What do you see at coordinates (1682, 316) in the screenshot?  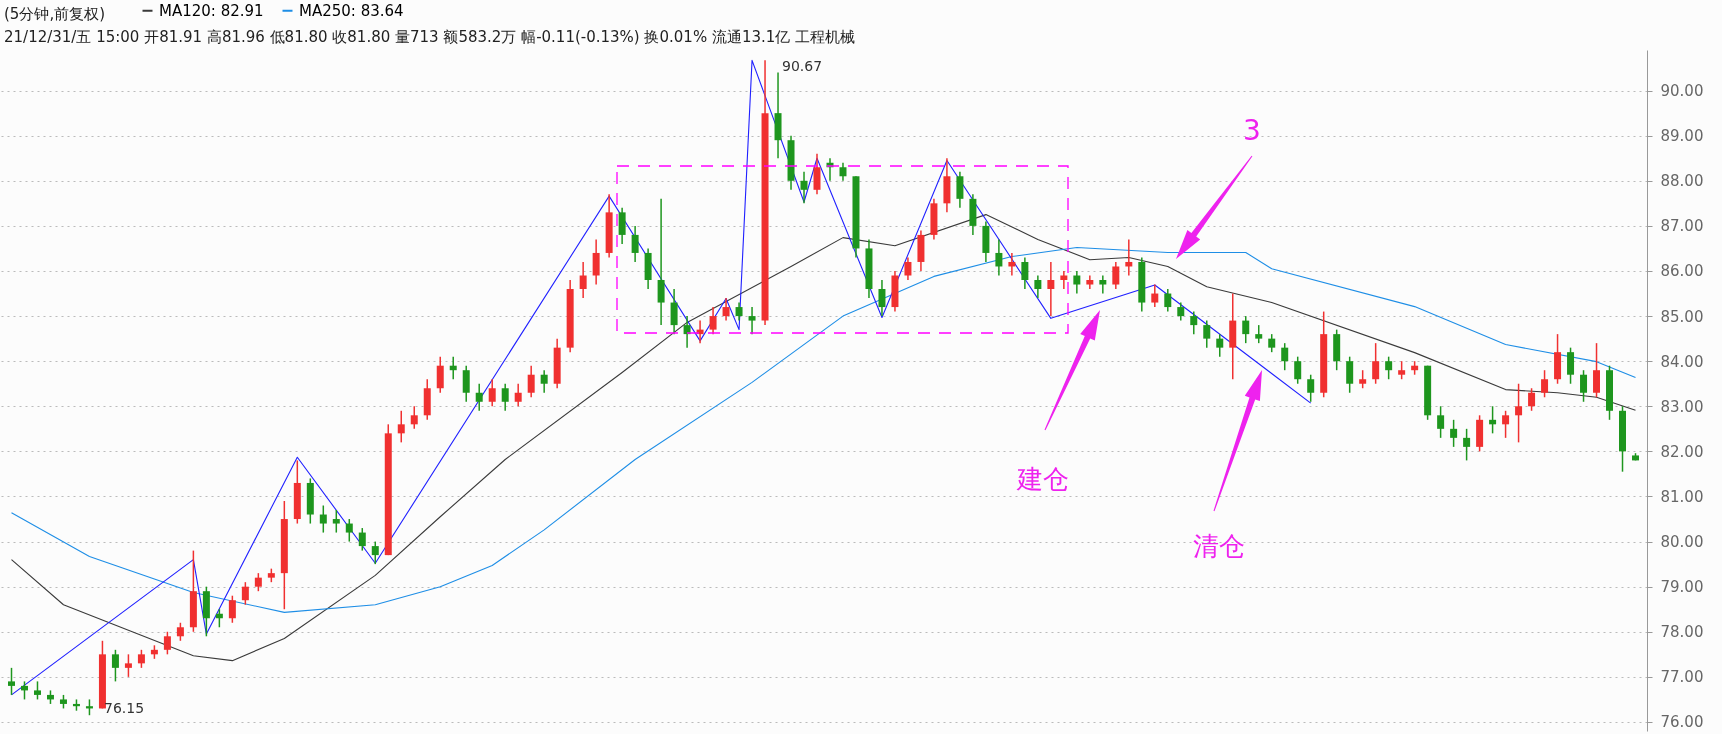 I see `y-tick-label: 85.00` at bounding box center [1682, 316].